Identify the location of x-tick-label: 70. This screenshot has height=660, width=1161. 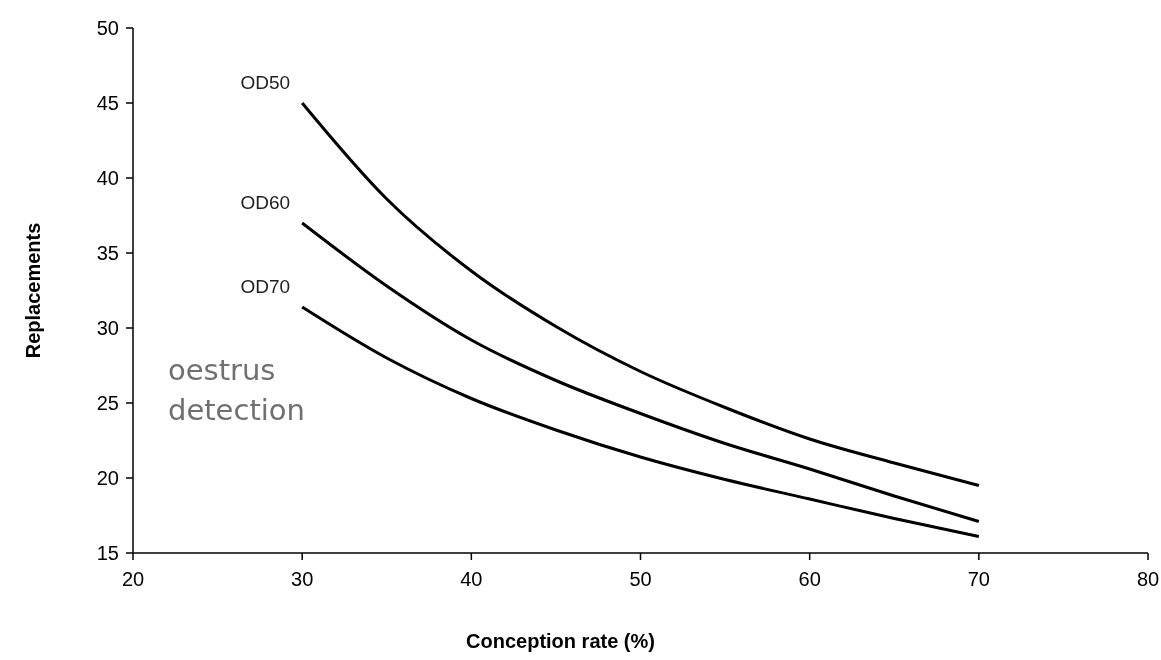
(978, 579).